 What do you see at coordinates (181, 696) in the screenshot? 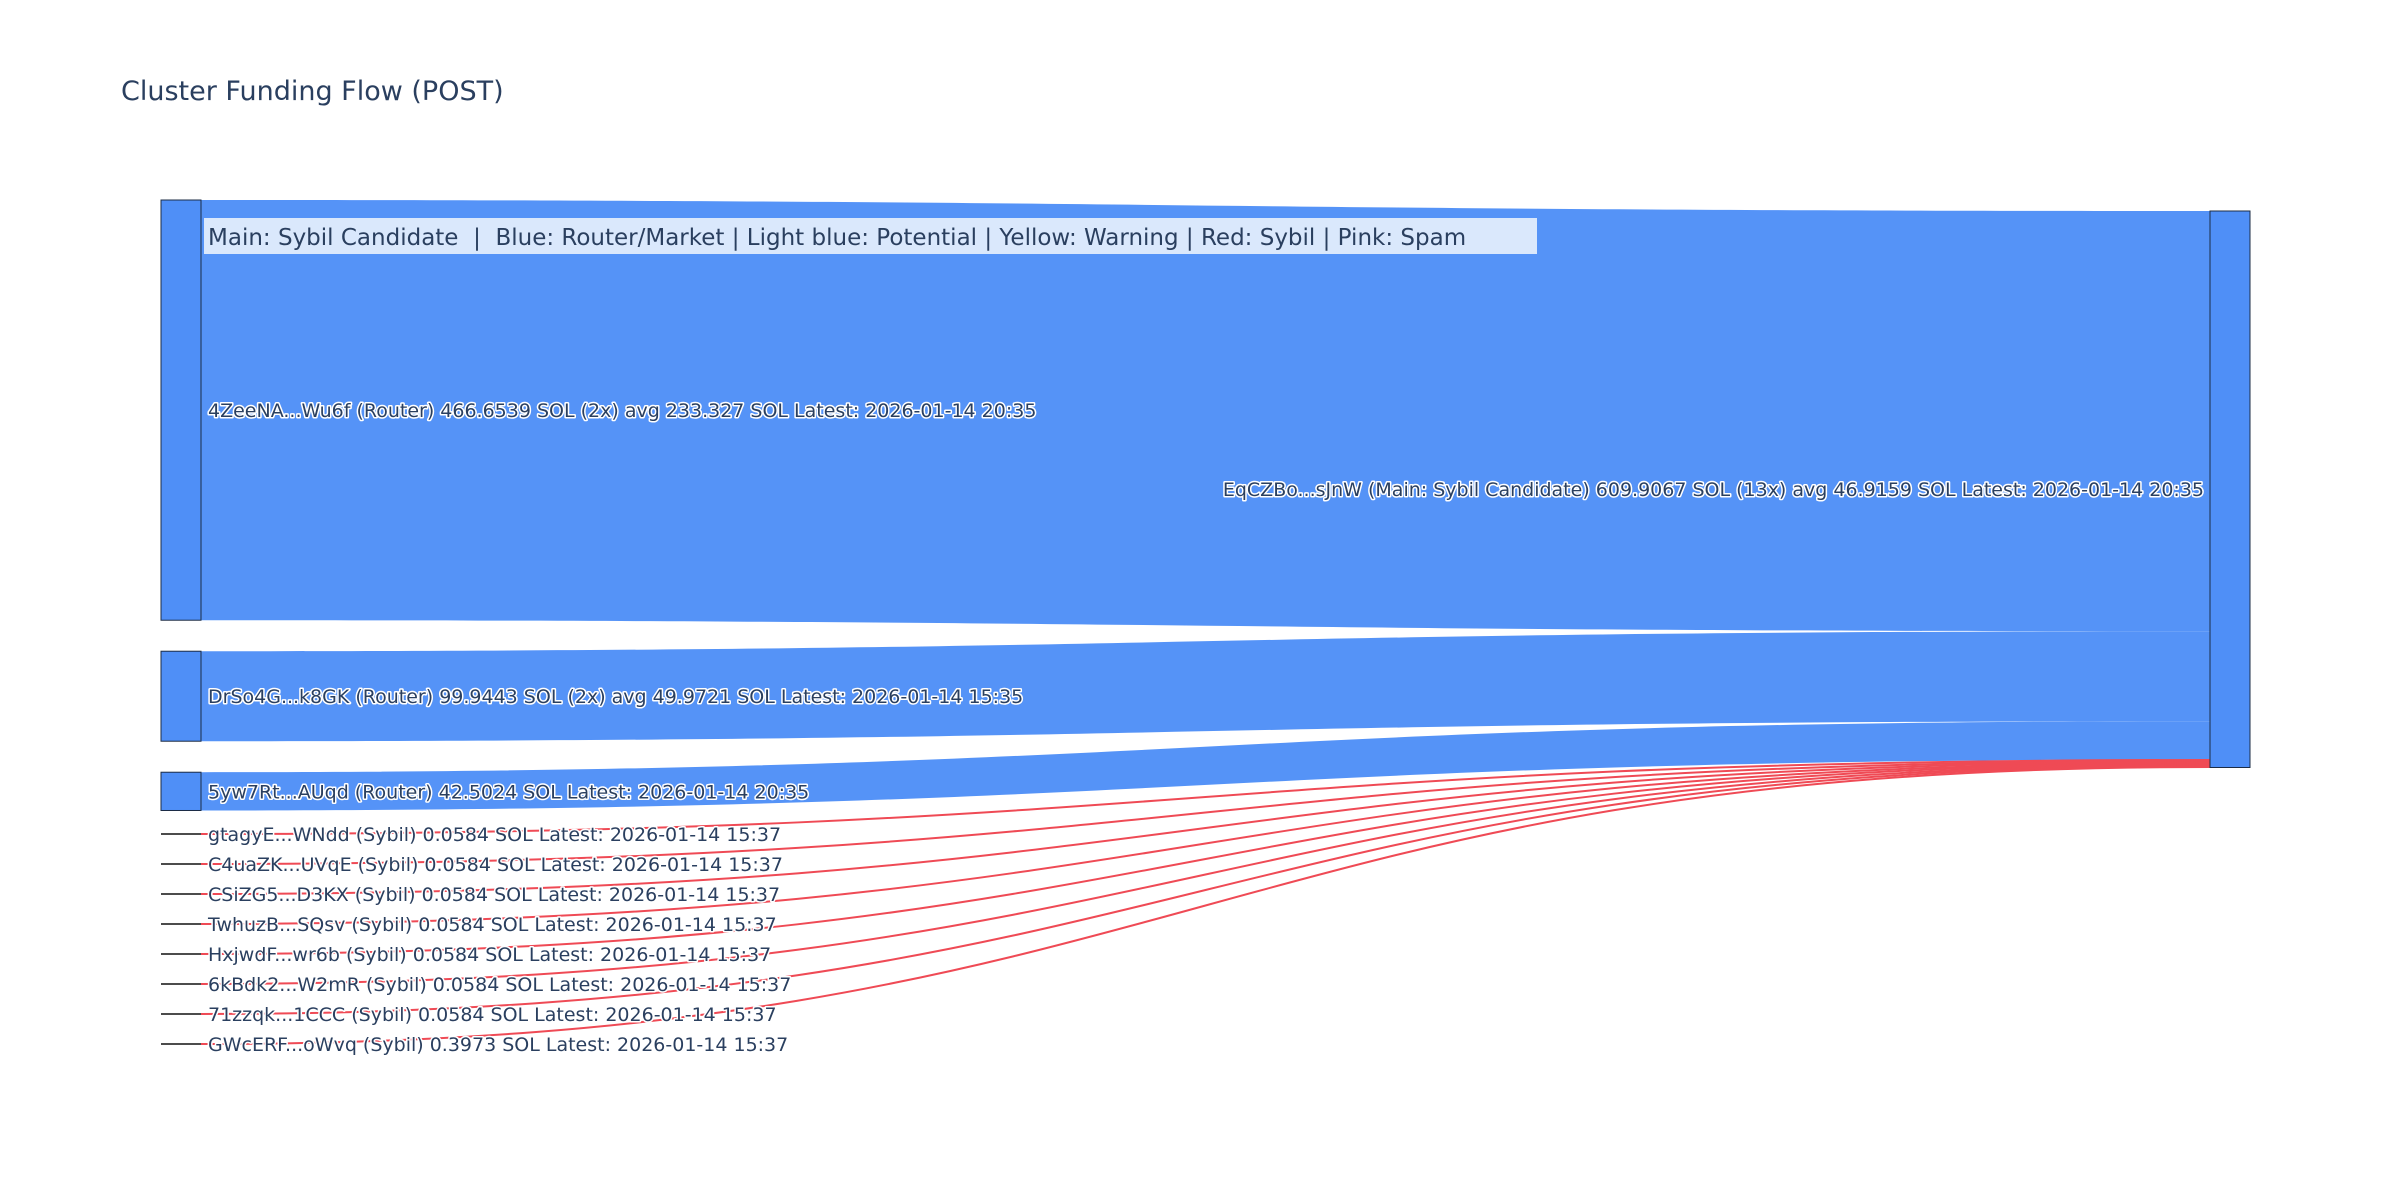
I see `node-router-drso` at bounding box center [181, 696].